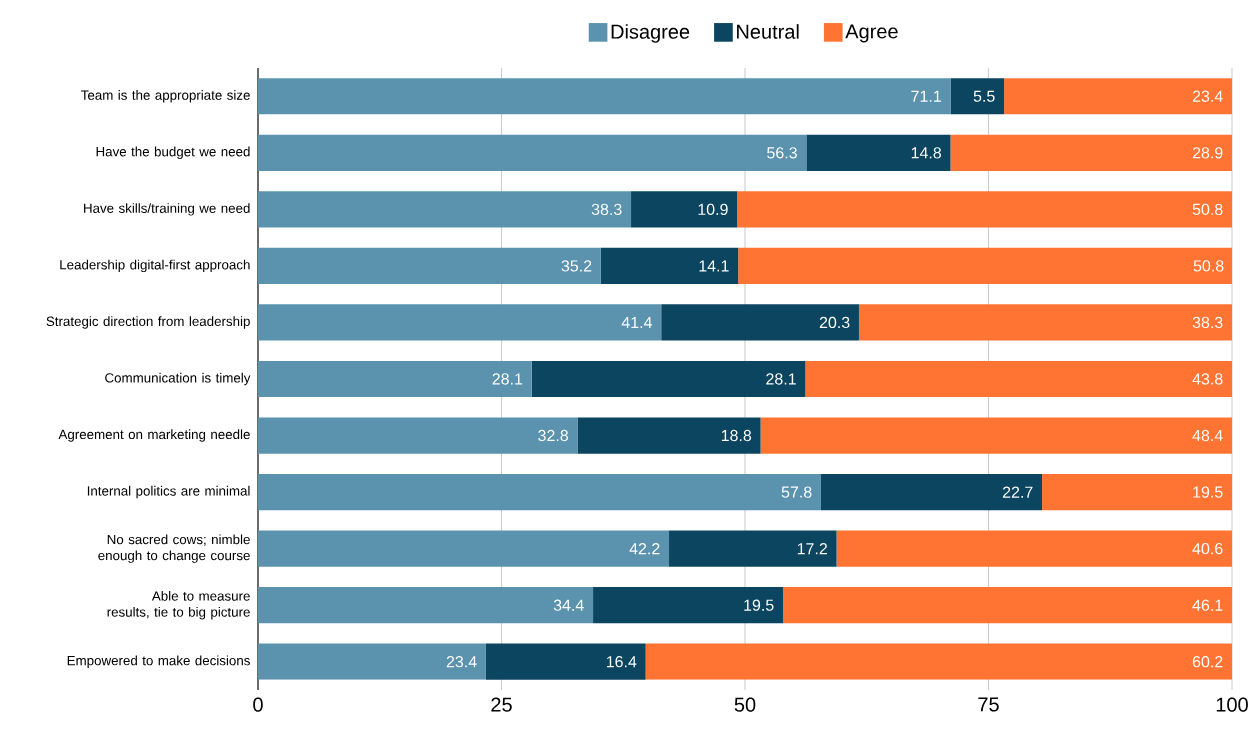 Image resolution: width=1258 pixels, height=734 pixels. Describe the element at coordinates (984, 96) in the screenshot. I see `data-label: 5.5` at that location.